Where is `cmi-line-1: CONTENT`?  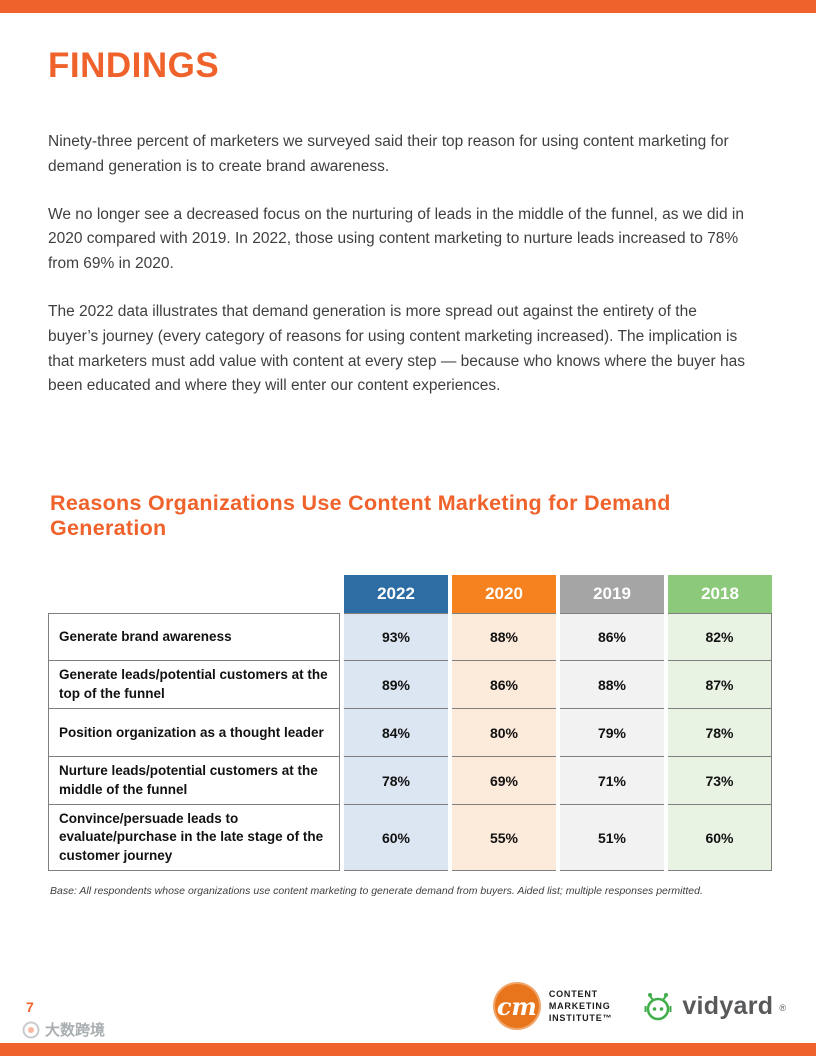
cmi-line-1: CONTENT is located at coordinates (573, 993).